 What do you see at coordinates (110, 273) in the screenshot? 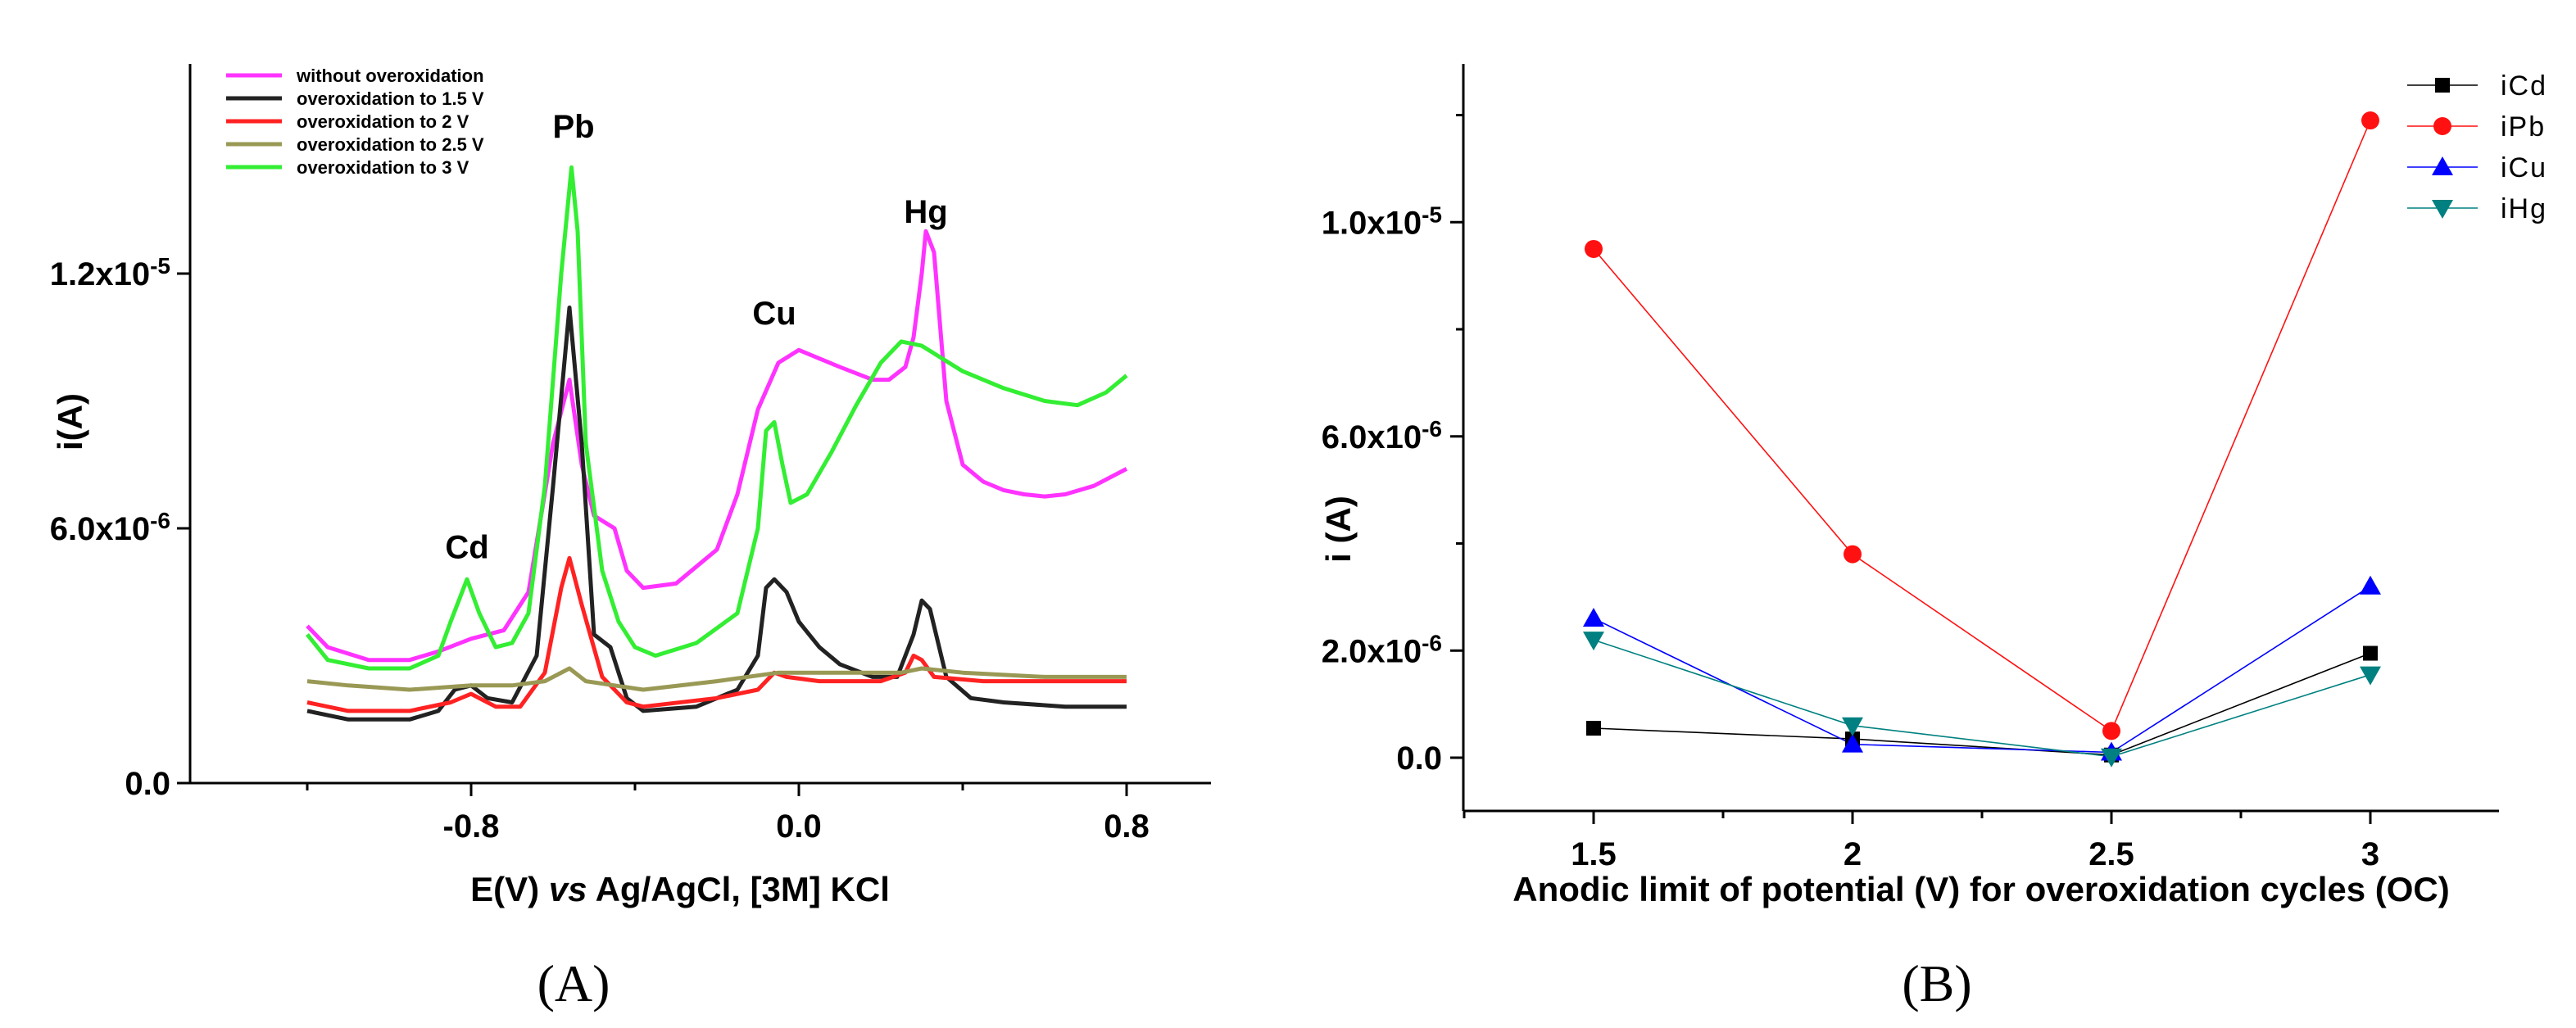
I see `chart-a-y-tick-label: 1.2x10⁻⁵` at bounding box center [110, 273].